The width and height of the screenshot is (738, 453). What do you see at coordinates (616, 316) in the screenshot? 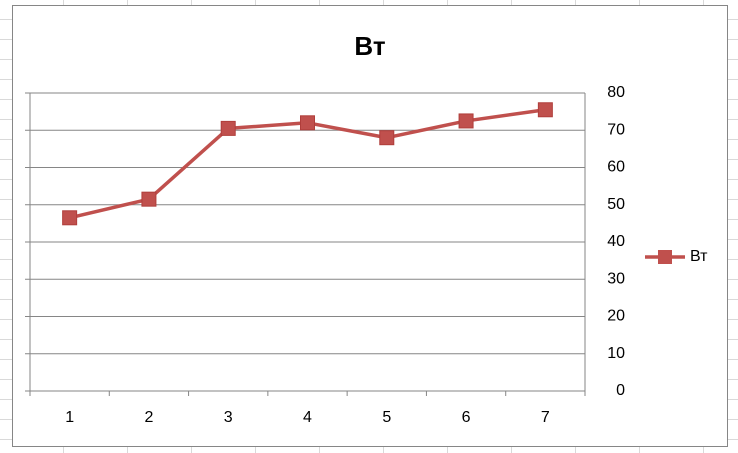
I see `y-tick-label: 20` at bounding box center [616, 316].